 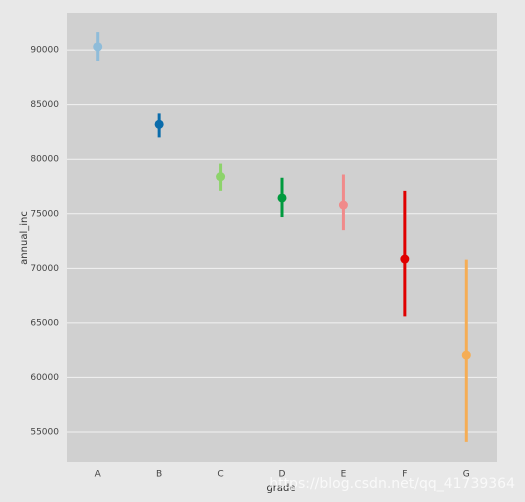 I want to click on watermark: https://blog.csdn.net/qq_41739364, so click(x=392, y=484).